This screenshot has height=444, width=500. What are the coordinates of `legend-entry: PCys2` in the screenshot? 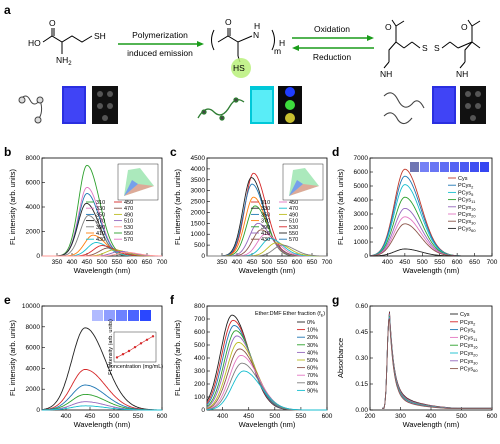 It's located at (468, 323).